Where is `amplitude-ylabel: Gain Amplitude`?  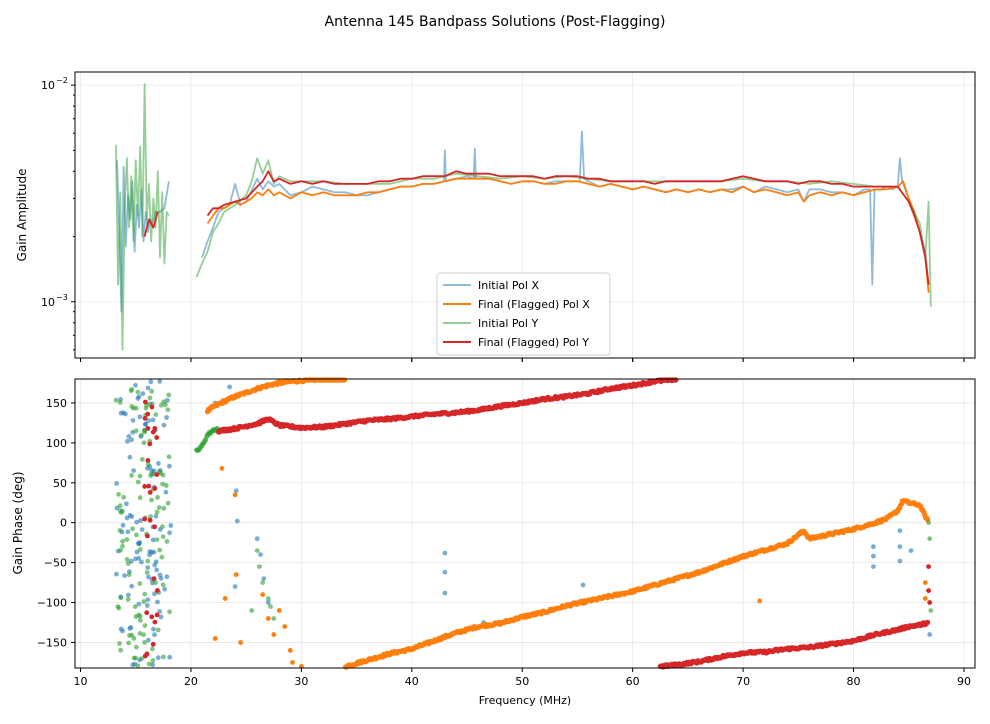
amplitude-ylabel: Gain Amplitude is located at coordinates (22, 215).